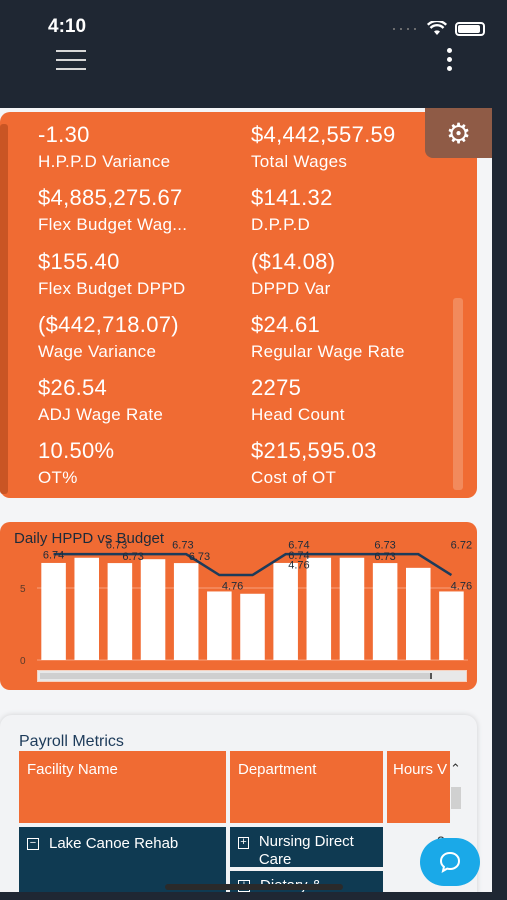 This screenshot has height=900, width=507. Describe the element at coordinates (76, 450) in the screenshot. I see `kpi-value: 10.50%` at that location.